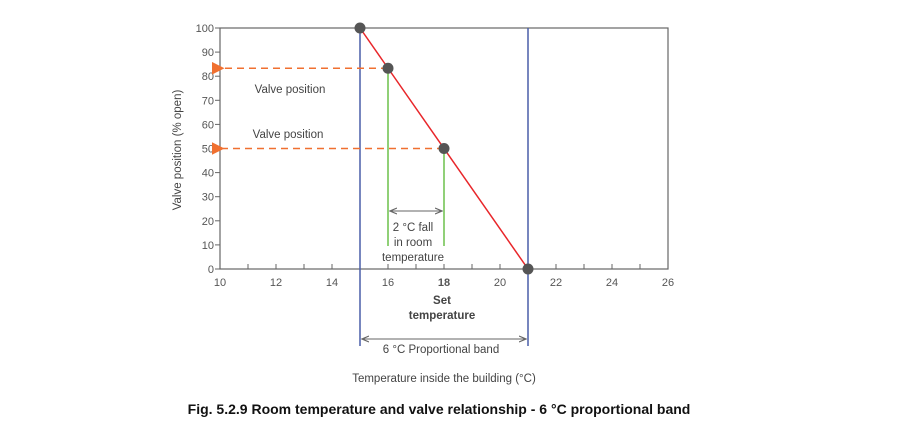 Image resolution: width=900 pixels, height=430 pixels. I want to click on proportional-band-label: 6 °C Proportional band, so click(441, 350).